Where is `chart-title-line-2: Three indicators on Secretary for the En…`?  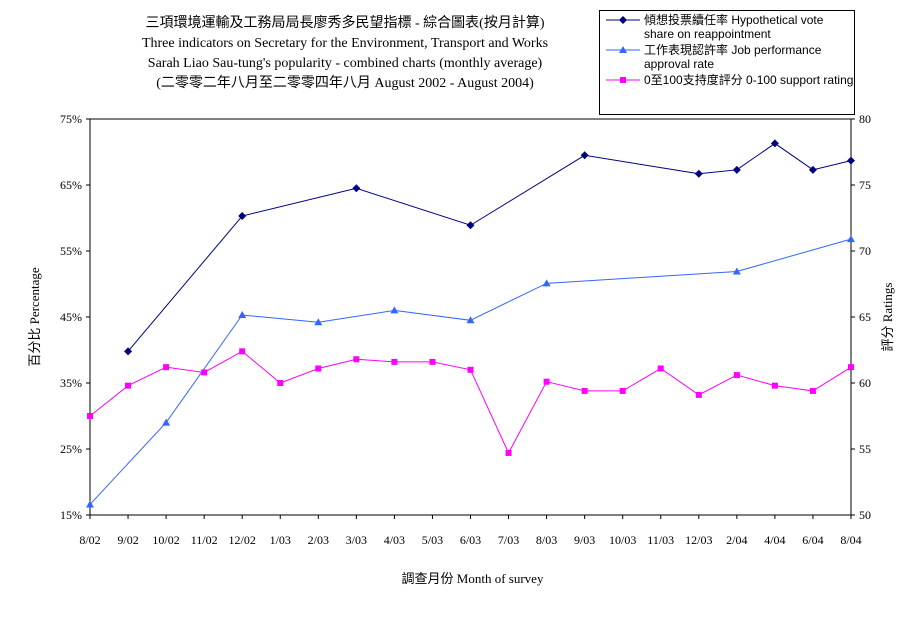 chart-title-line-2: Three indicators on Secretary for the En… is located at coordinates (345, 43).